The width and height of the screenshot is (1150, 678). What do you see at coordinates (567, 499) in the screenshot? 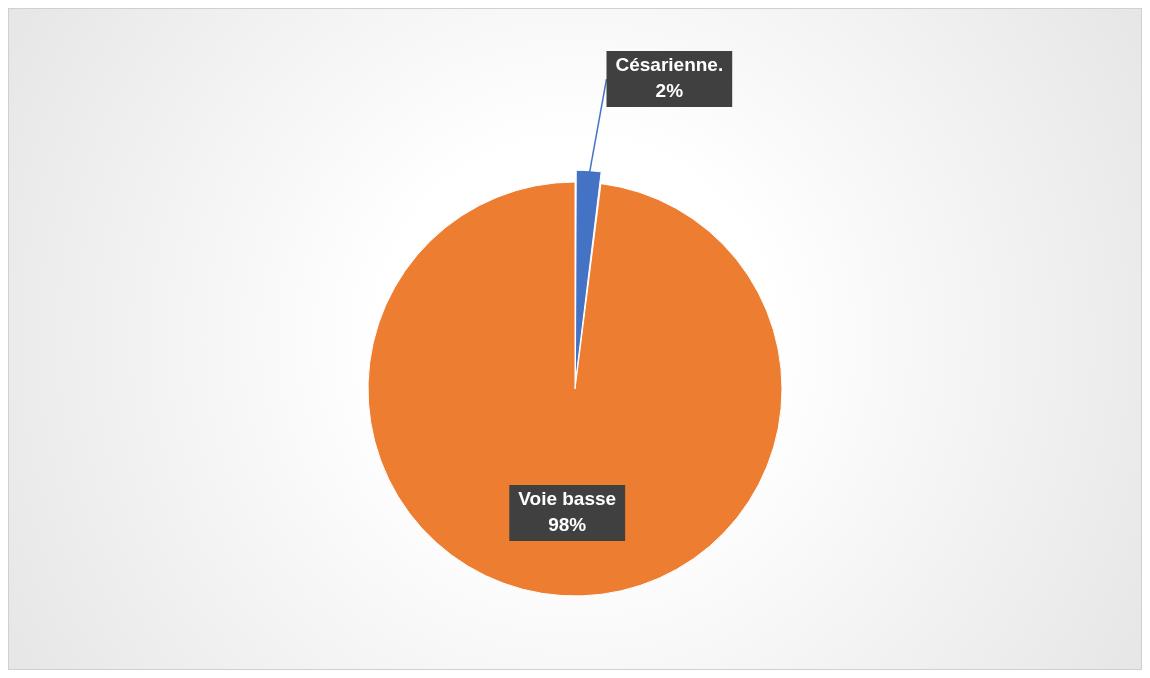
I see `slice-label: Voie basse` at bounding box center [567, 499].